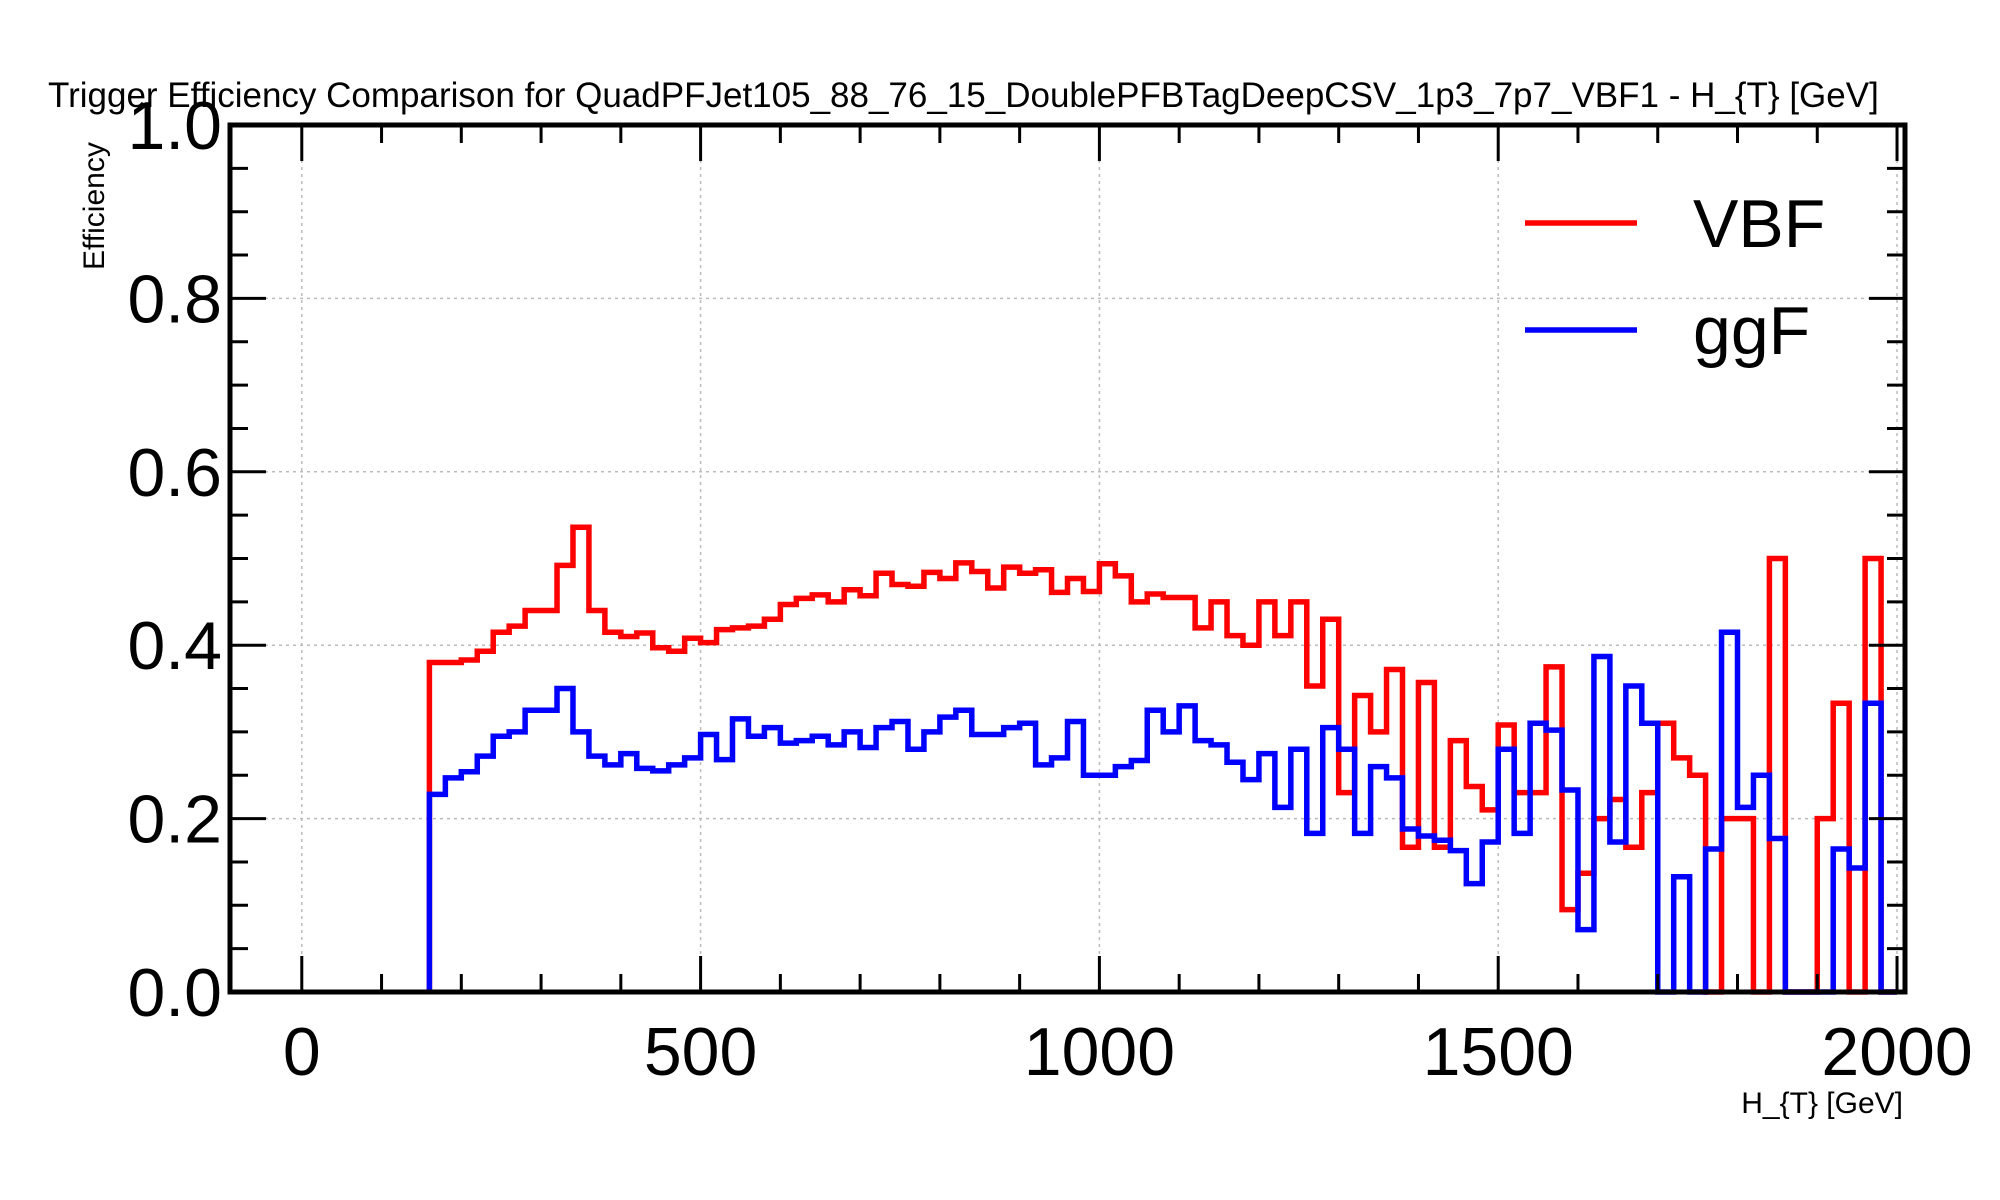 This screenshot has width=2000, height=1200. I want to click on y-tick-label: 0.2, so click(174, 820).